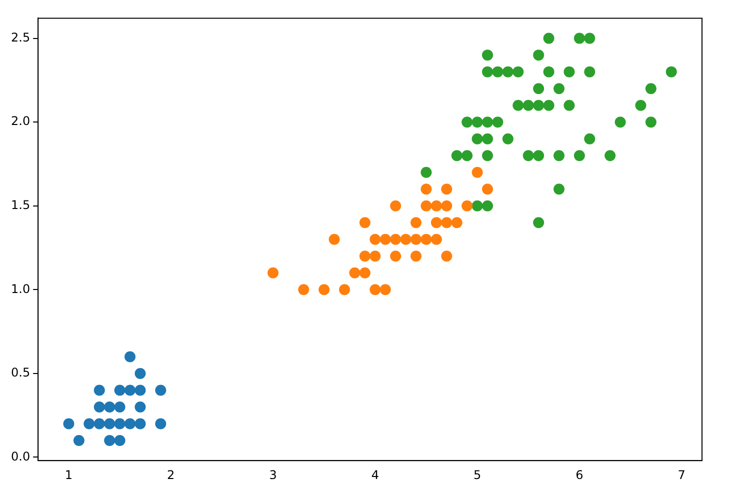  What do you see at coordinates (273, 475) in the screenshot?
I see `x-tick-label: 3` at bounding box center [273, 475].